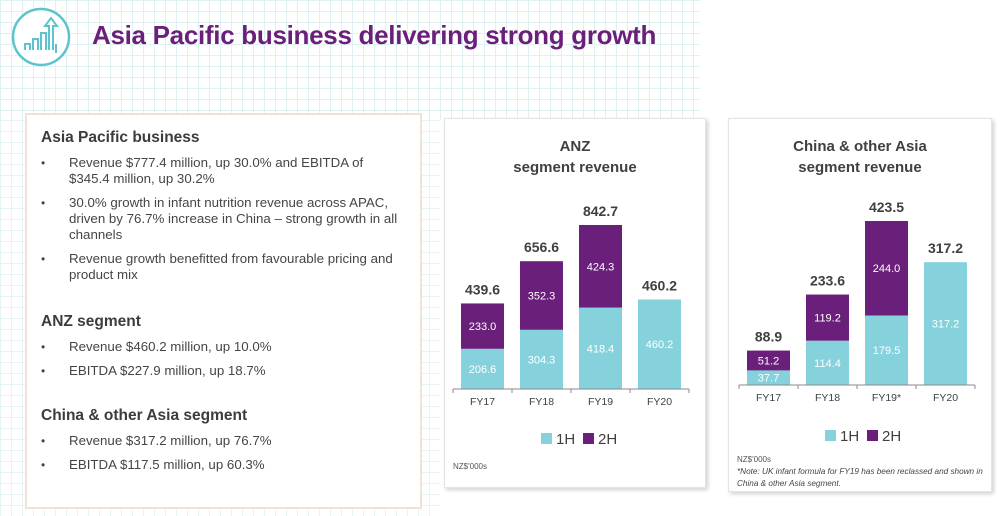 Image resolution: width=1000 pixels, height=516 pixels. I want to click on bullet-item: • EBITDA $227.9 million, up 18.7%, so click(153, 370).